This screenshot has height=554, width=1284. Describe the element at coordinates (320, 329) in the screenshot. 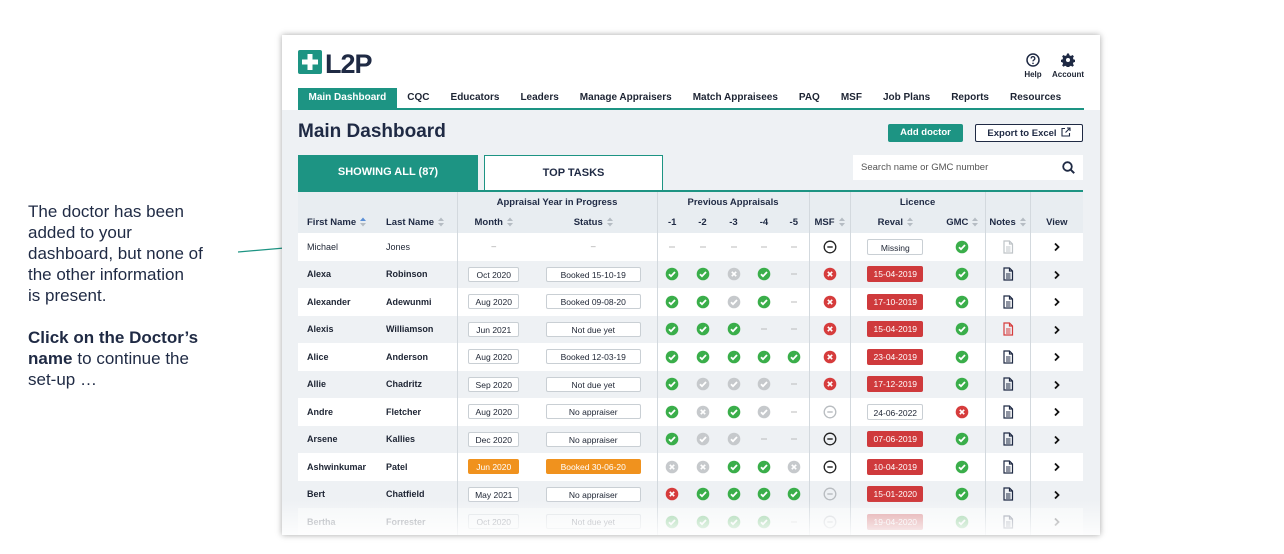

I see `first-name: Alexis` at that location.